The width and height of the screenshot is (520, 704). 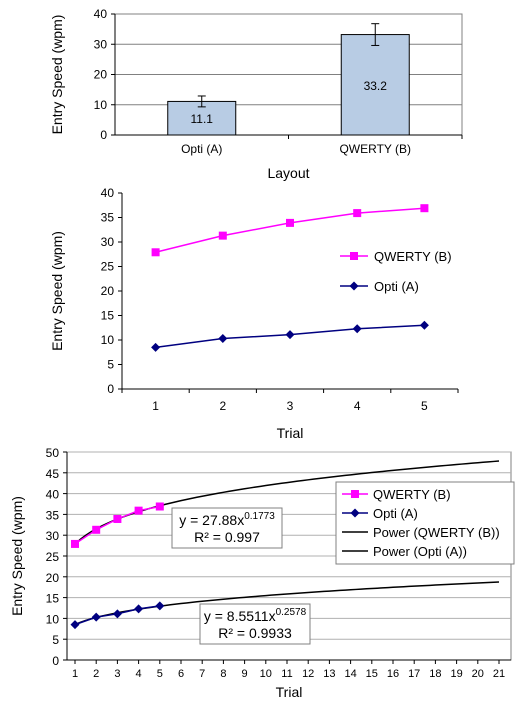 What do you see at coordinates (499, 674) in the screenshot?
I see `x-tick-label: 21` at bounding box center [499, 674].